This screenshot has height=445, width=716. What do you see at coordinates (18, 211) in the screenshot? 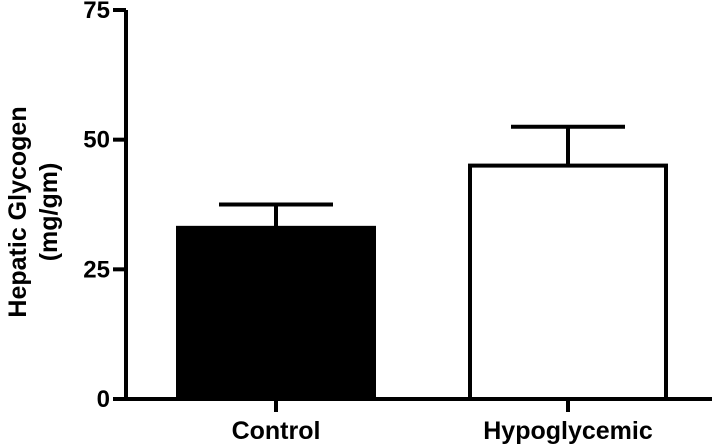
I see `y-axis-title-line-1: Hepatic Glycogen` at bounding box center [18, 211].